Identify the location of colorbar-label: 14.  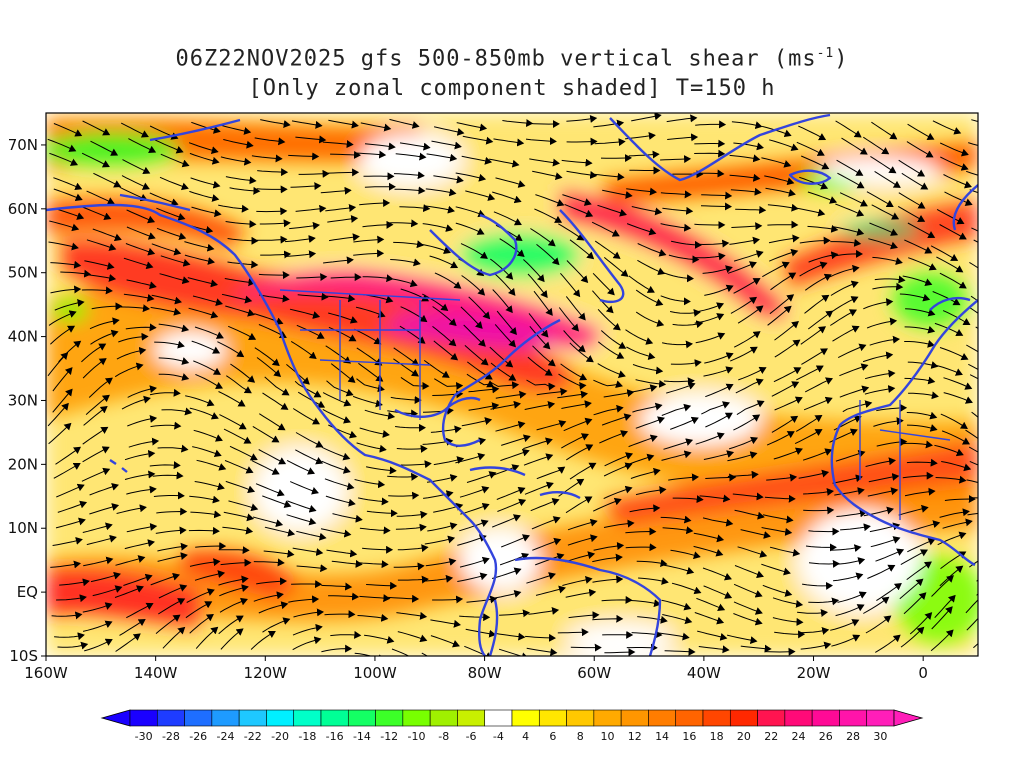
(662, 736).